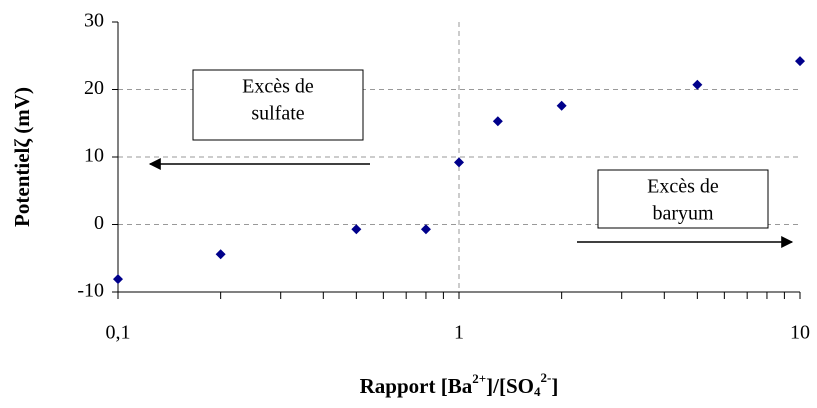  What do you see at coordinates (90, 291) in the screenshot?
I see `y-tick-label: -10` at bounding box center [90, 291].